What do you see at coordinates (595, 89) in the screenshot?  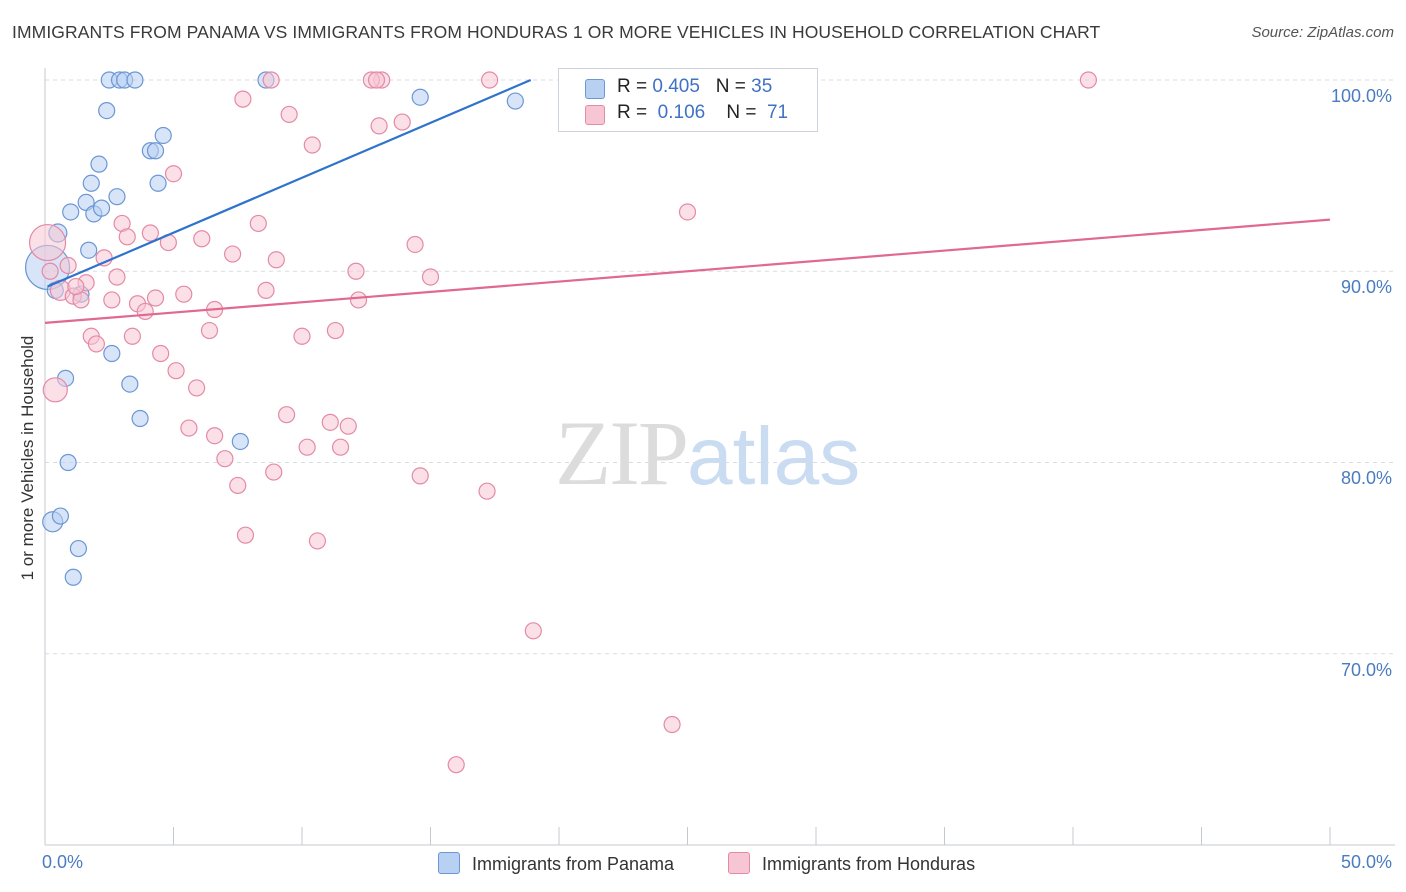 I see `legend-swatch-panama` at bounding box center [595, 89].